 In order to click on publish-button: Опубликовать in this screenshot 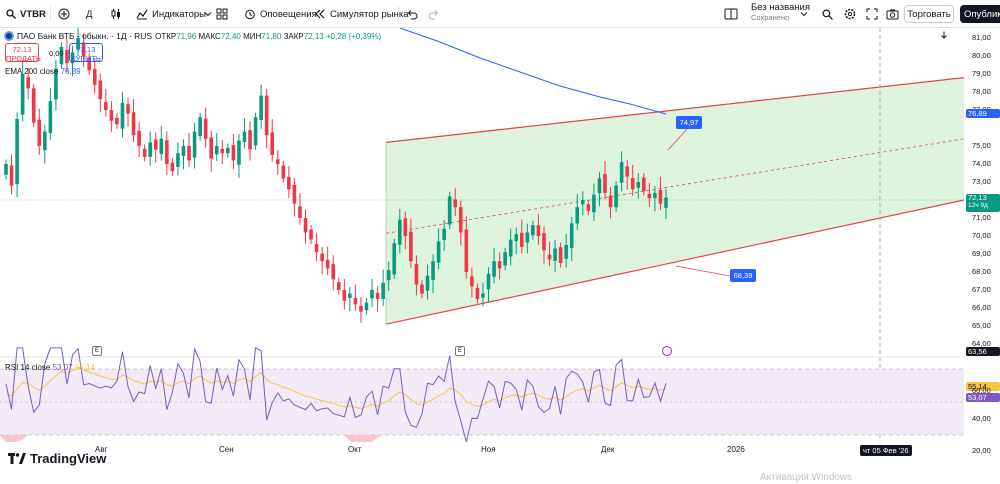, I will do `click(980, 14)`.